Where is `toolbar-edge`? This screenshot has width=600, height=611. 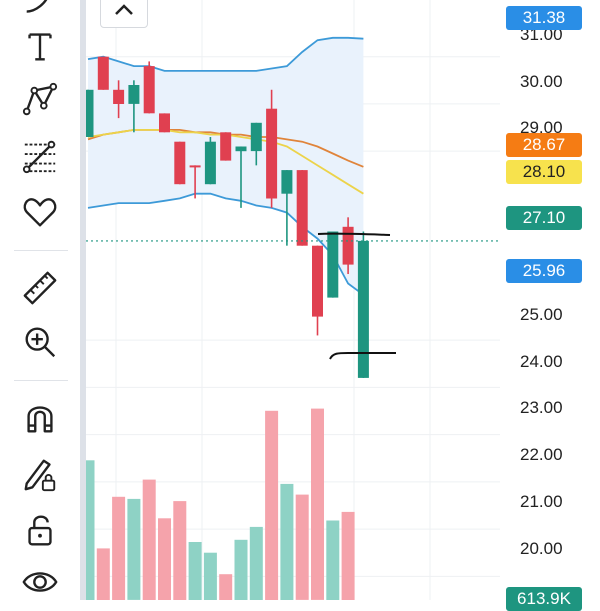 toolbar-edge is located at coordinates (83, 300).